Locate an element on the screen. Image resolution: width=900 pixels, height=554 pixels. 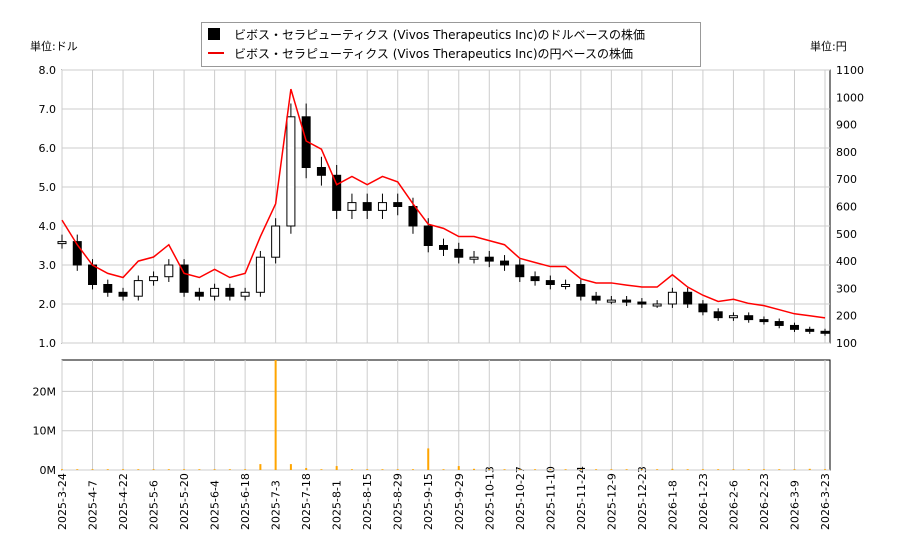
x-tick-label: 2026-1-8 is located at coordinates (672, 505).